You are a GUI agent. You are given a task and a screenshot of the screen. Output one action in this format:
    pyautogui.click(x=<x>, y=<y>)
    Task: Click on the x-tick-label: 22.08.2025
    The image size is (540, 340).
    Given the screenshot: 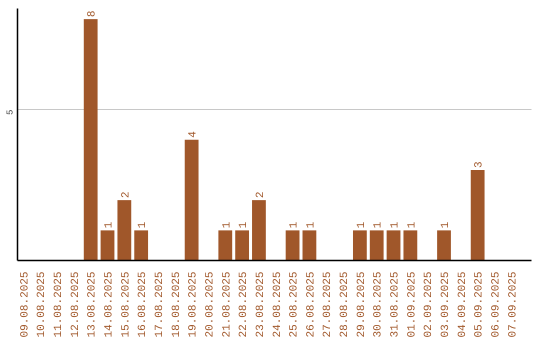 What is the action you would take?
    pyautogui.click(x=244, y=304)
    